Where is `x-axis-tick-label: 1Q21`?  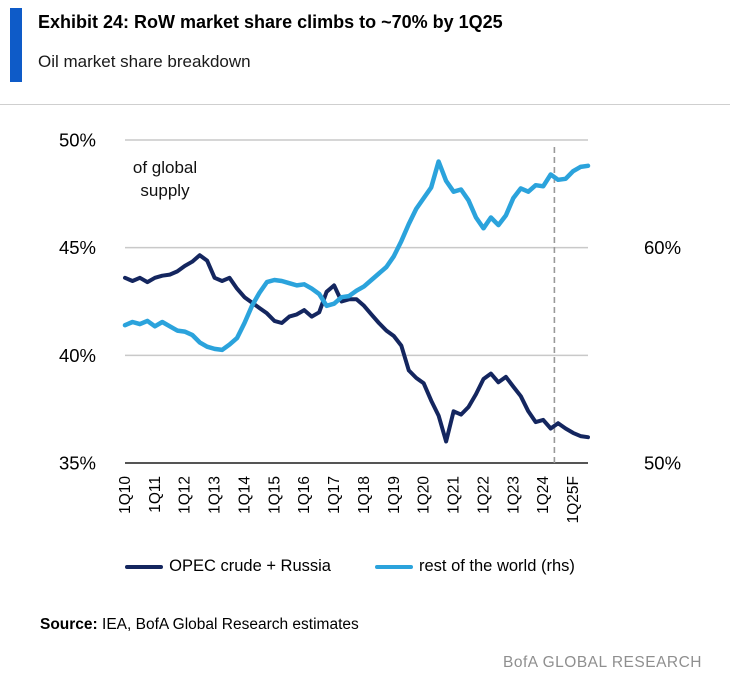
x-axis-tick-label: 1Q21 is located at coordinates (454, 495).